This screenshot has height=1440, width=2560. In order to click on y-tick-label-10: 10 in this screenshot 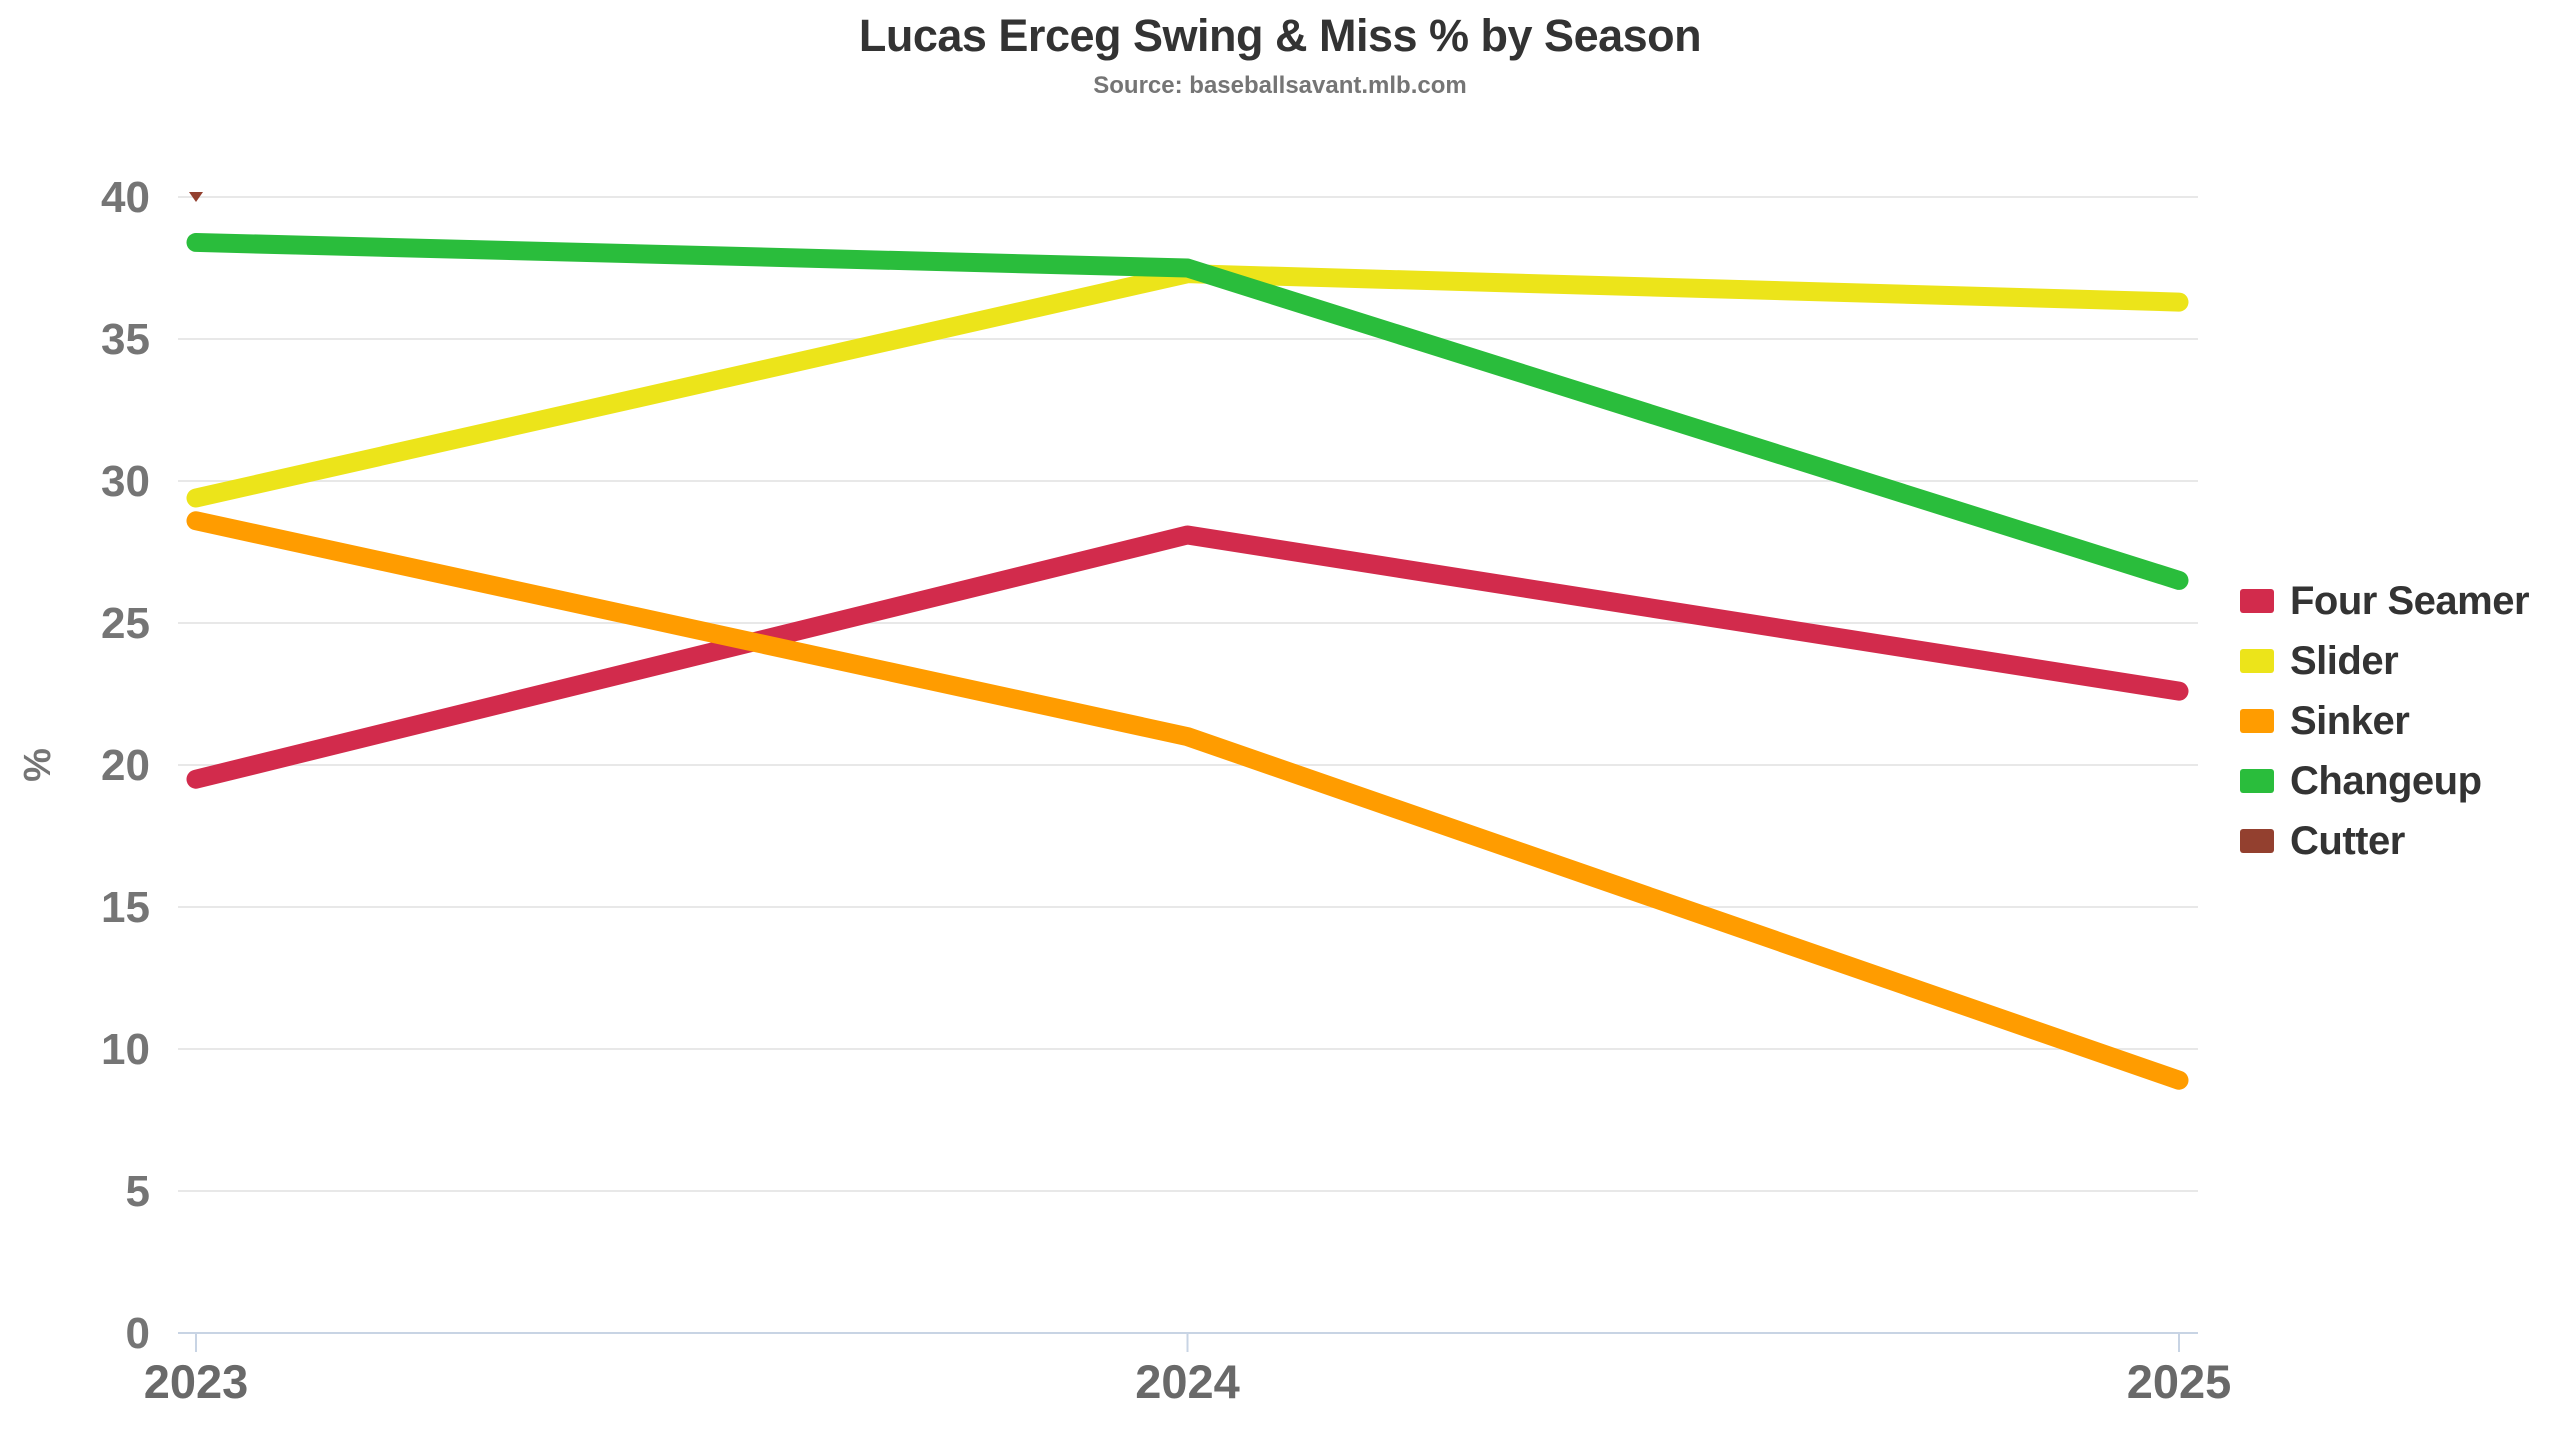, I will do `click(125, 1049)`.